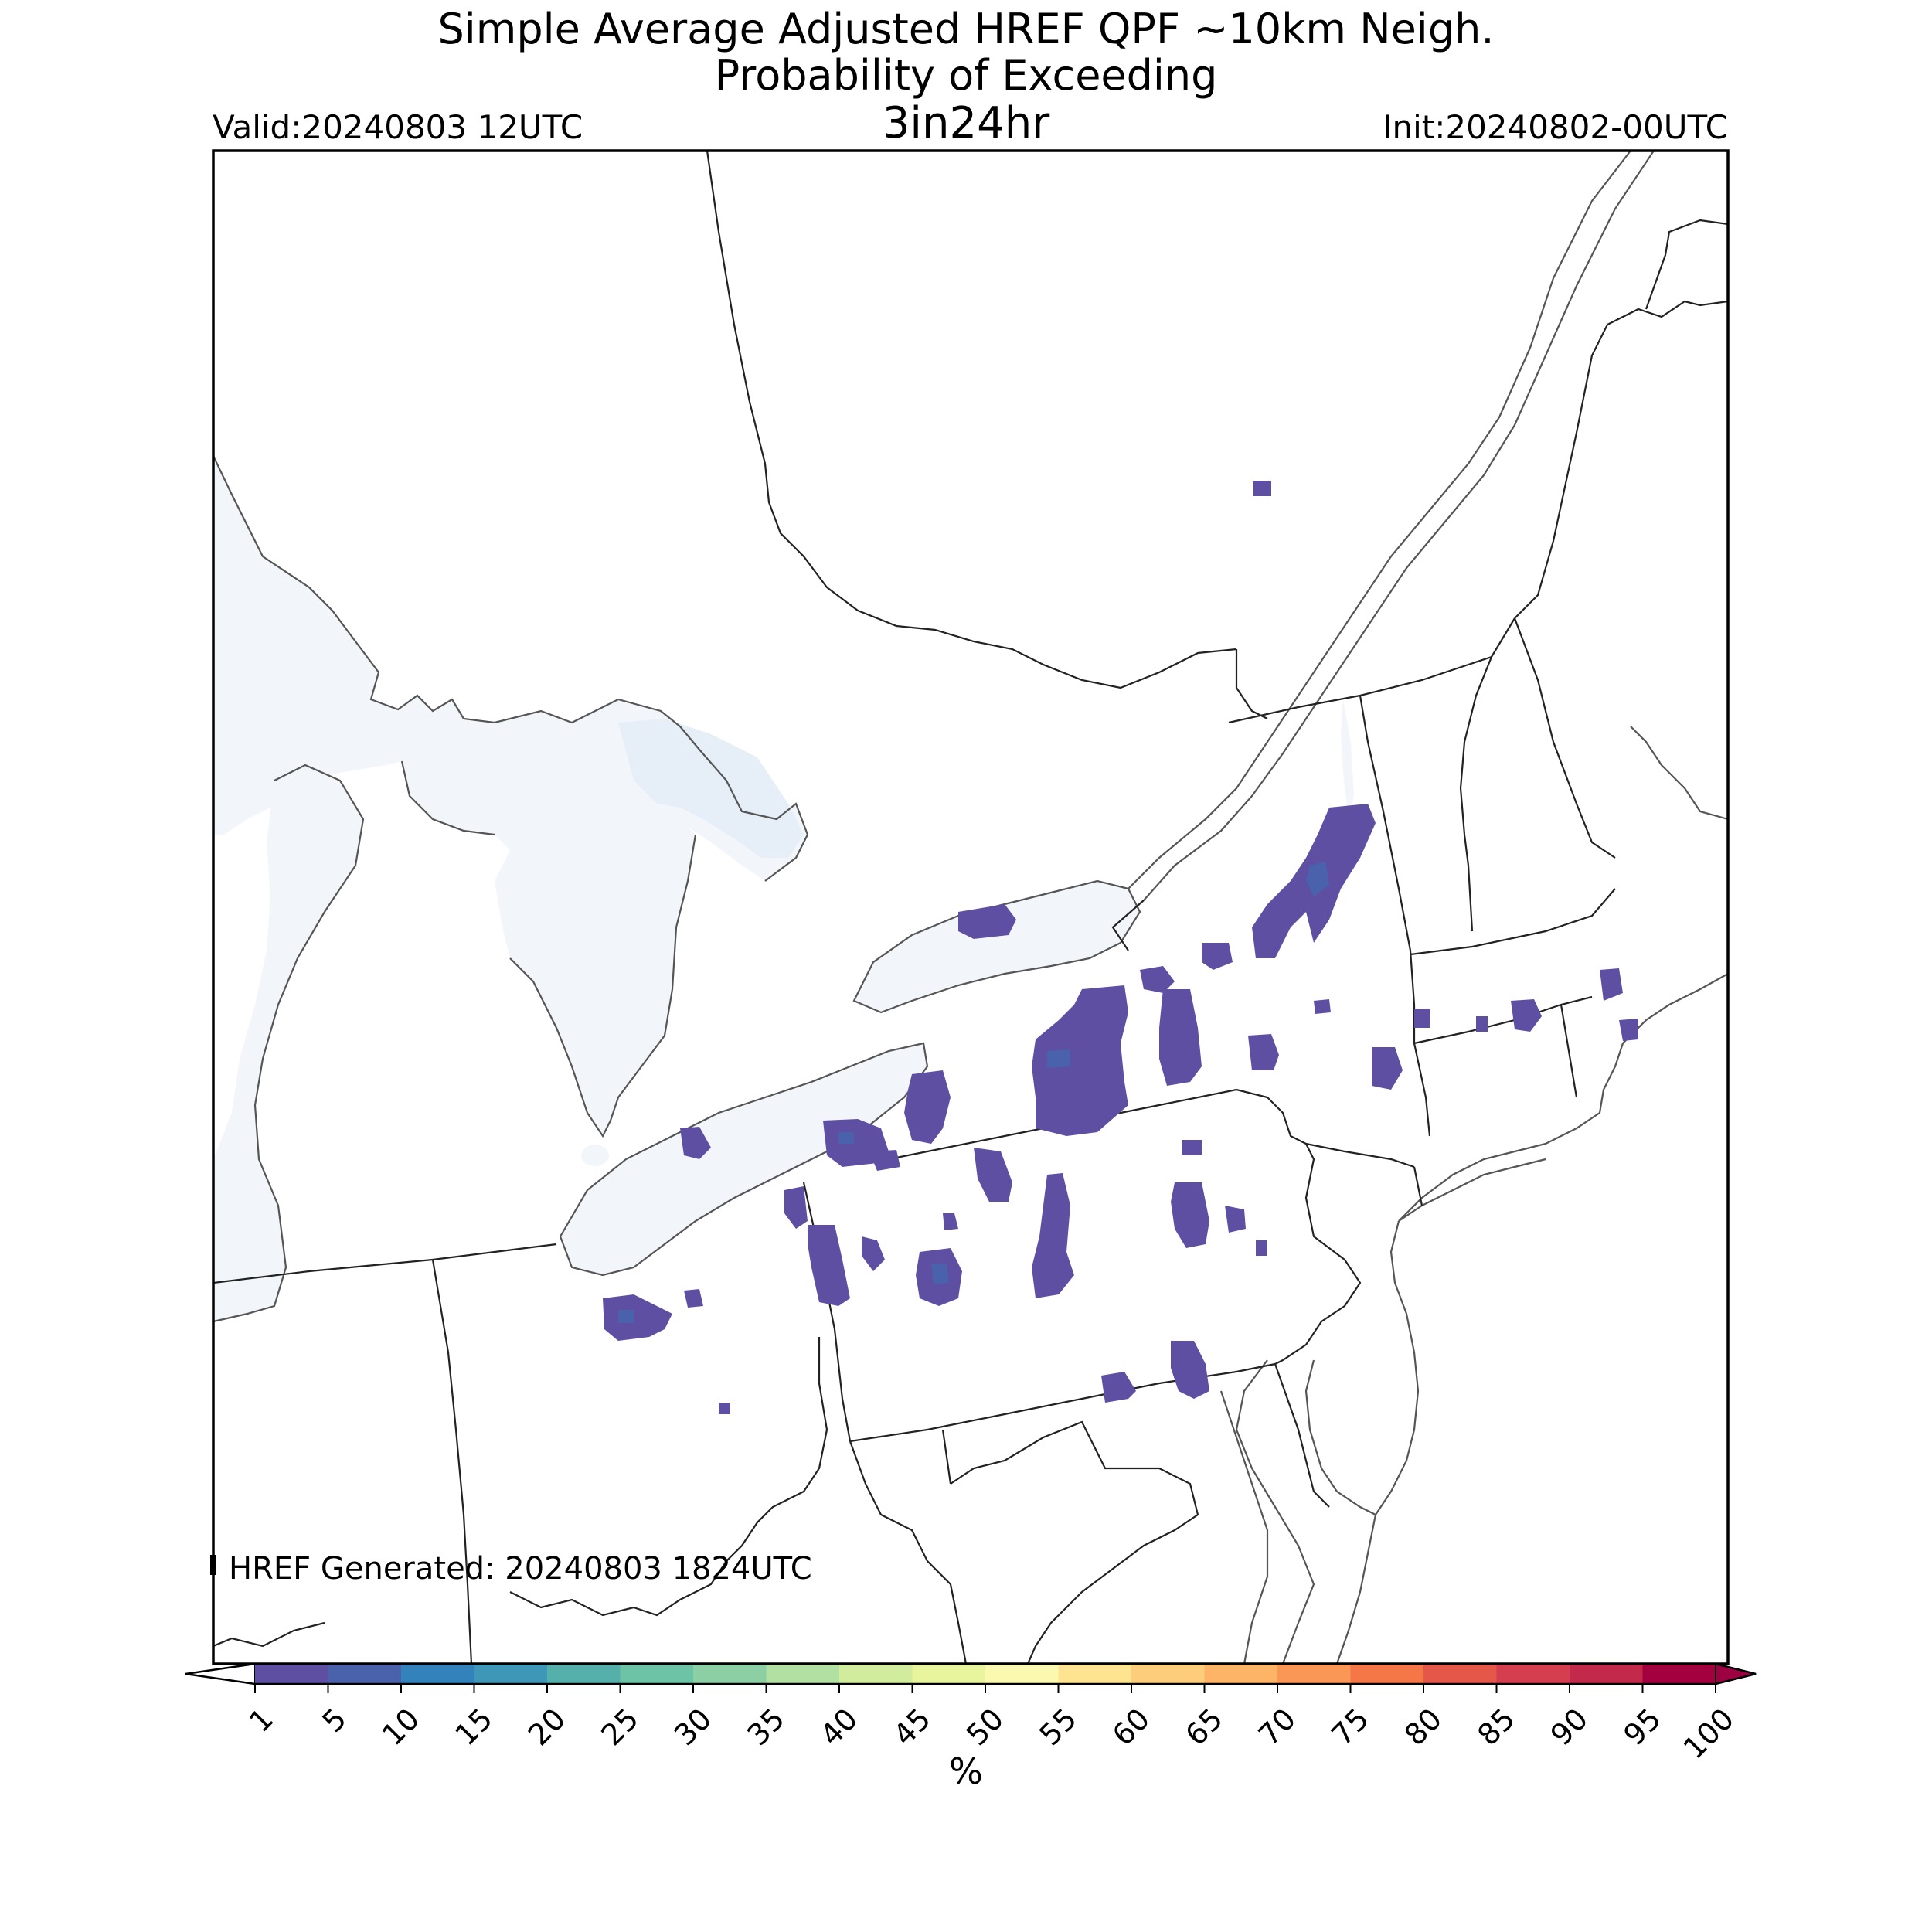 The height and width of the screenshot is (1932, 1932). Describe the element at coordinates (1131, 1727) in the screenshot. I see `colorbar-tick-label: 60` at that location.